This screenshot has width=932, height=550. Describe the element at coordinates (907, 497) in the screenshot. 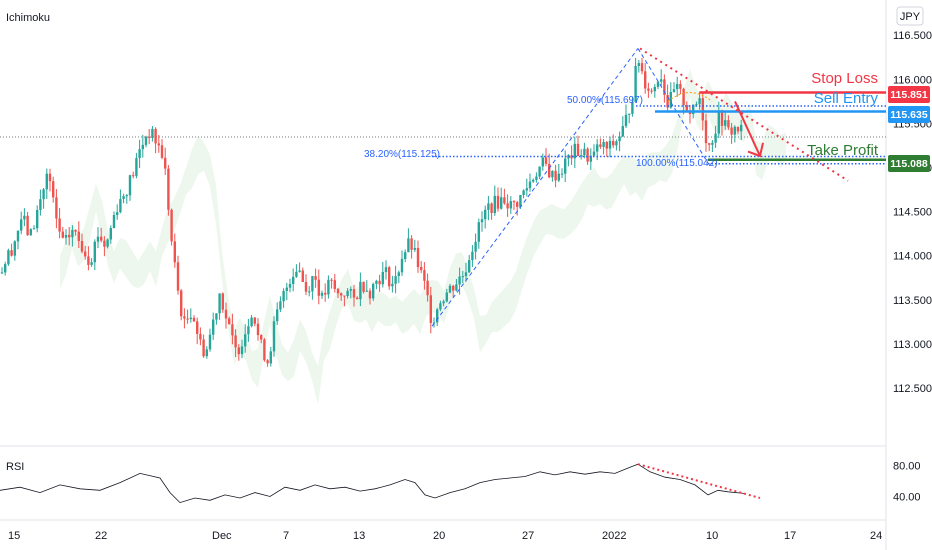

I see `rsi-tick-label: 40.00` at that location.